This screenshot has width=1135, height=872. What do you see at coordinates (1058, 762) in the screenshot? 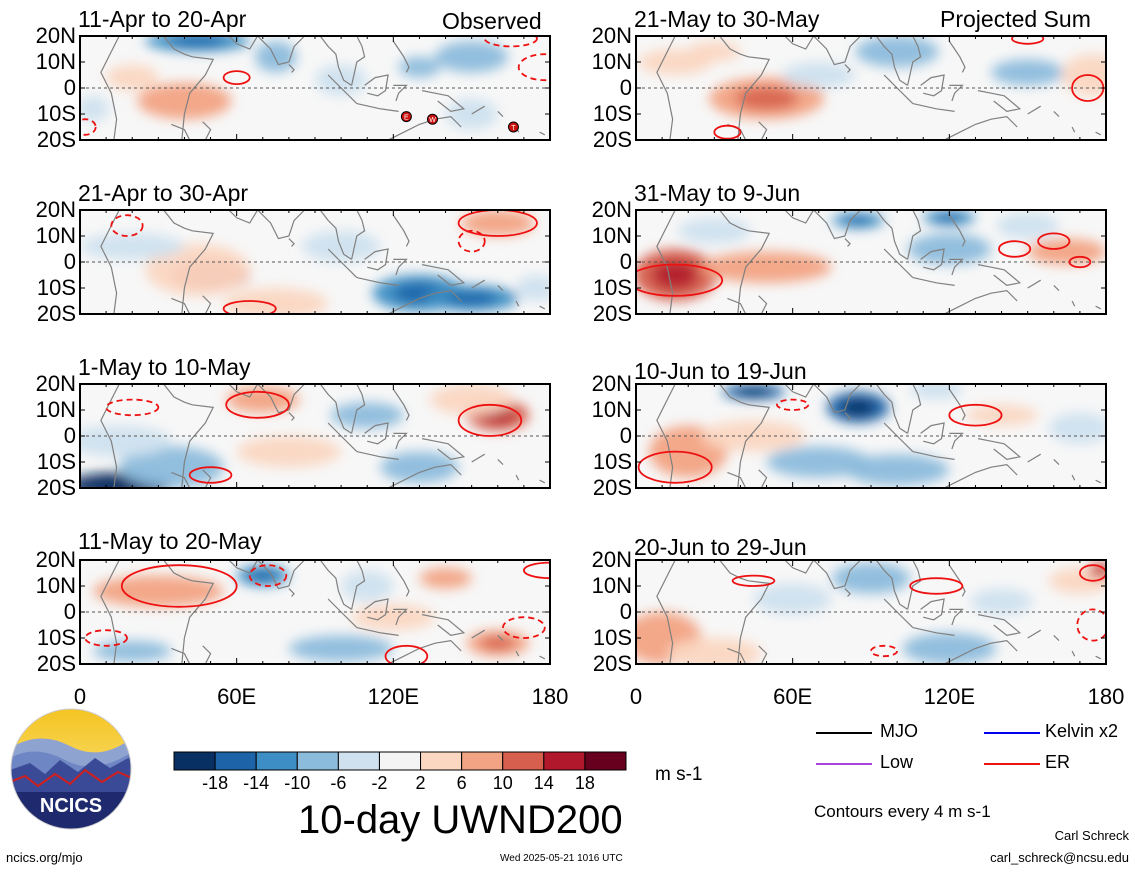
I see `legend-er-label: ER` at bounding box center [1058, 762].